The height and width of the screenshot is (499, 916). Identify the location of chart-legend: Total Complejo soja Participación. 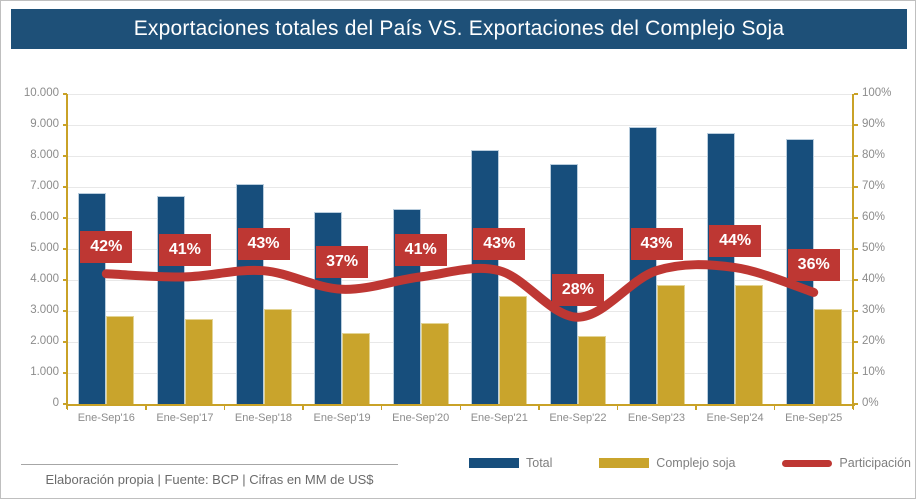
(690, 463).